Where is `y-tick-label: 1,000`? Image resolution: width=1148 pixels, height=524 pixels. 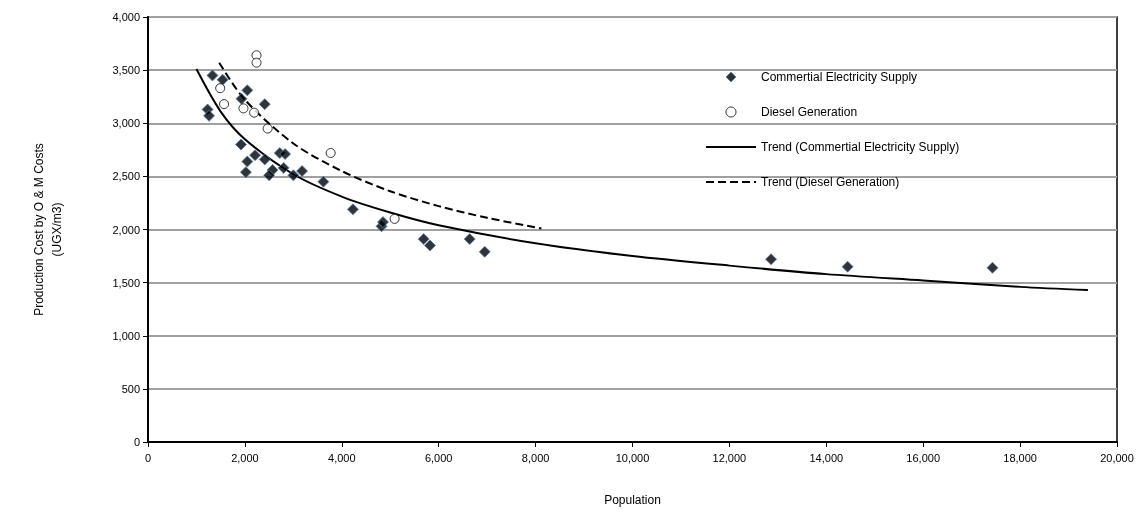 y-tick-label: 1,000 is located at coordinates (126, 335).